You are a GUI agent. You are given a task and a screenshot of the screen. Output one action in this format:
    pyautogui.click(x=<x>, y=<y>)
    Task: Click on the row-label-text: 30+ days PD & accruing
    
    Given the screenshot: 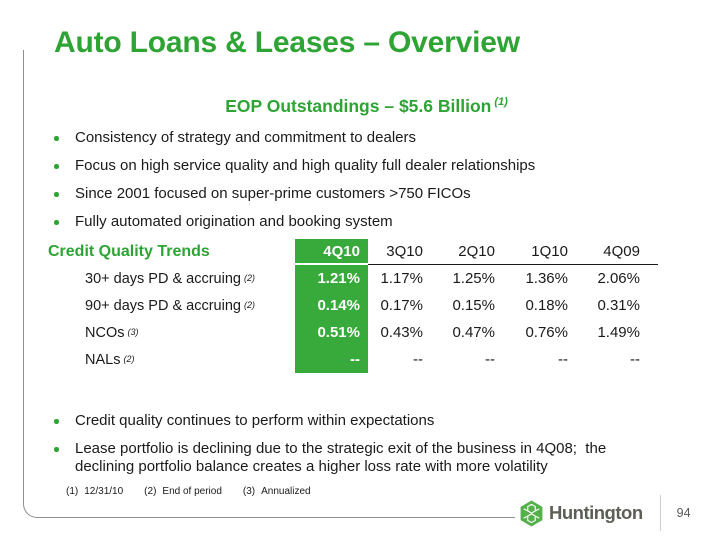 What is the action you would take?
    pyautogui.click(x=163, y=278)
    